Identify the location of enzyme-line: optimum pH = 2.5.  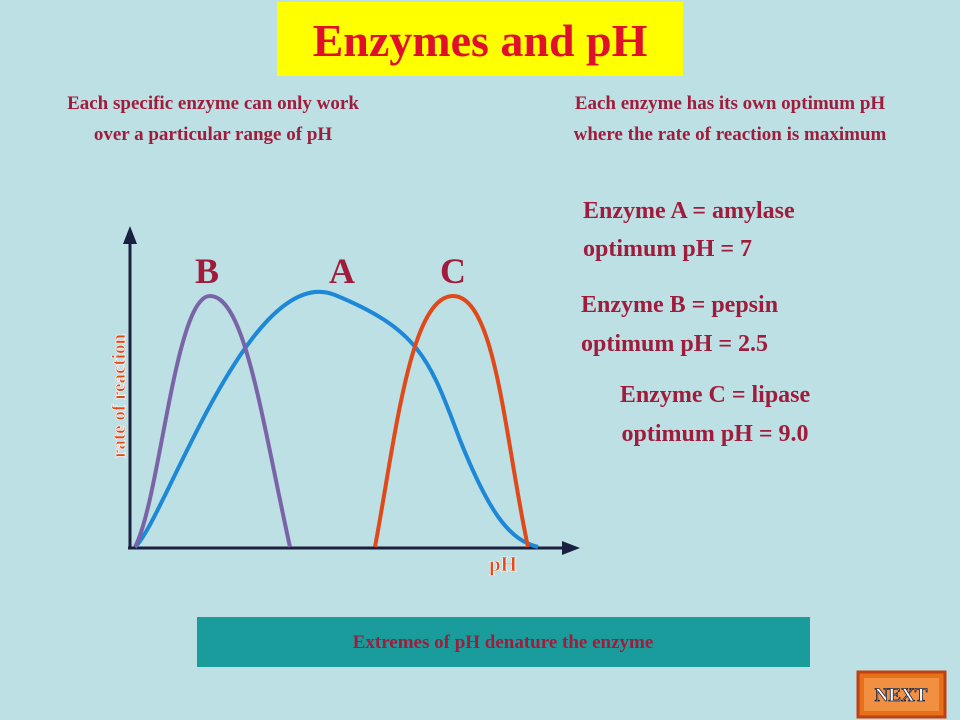
(674, 344).